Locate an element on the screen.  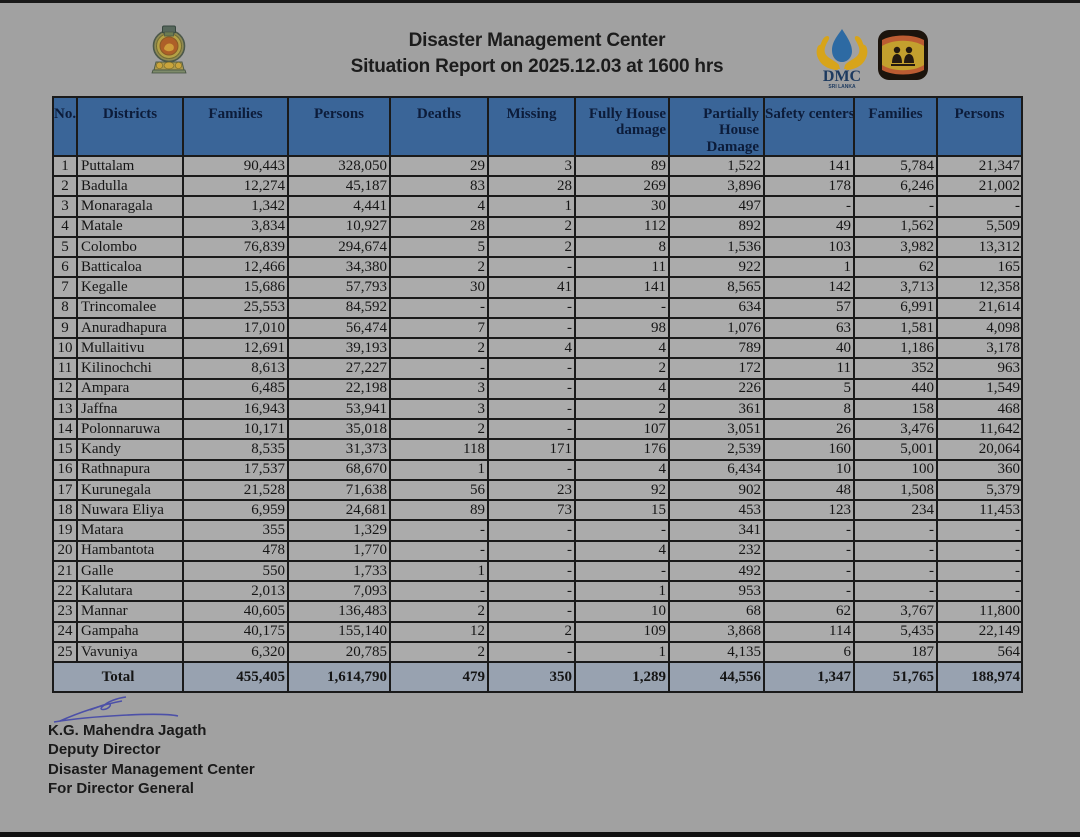
svg-text: SRI LANKA is located at coordinates (842, 87).